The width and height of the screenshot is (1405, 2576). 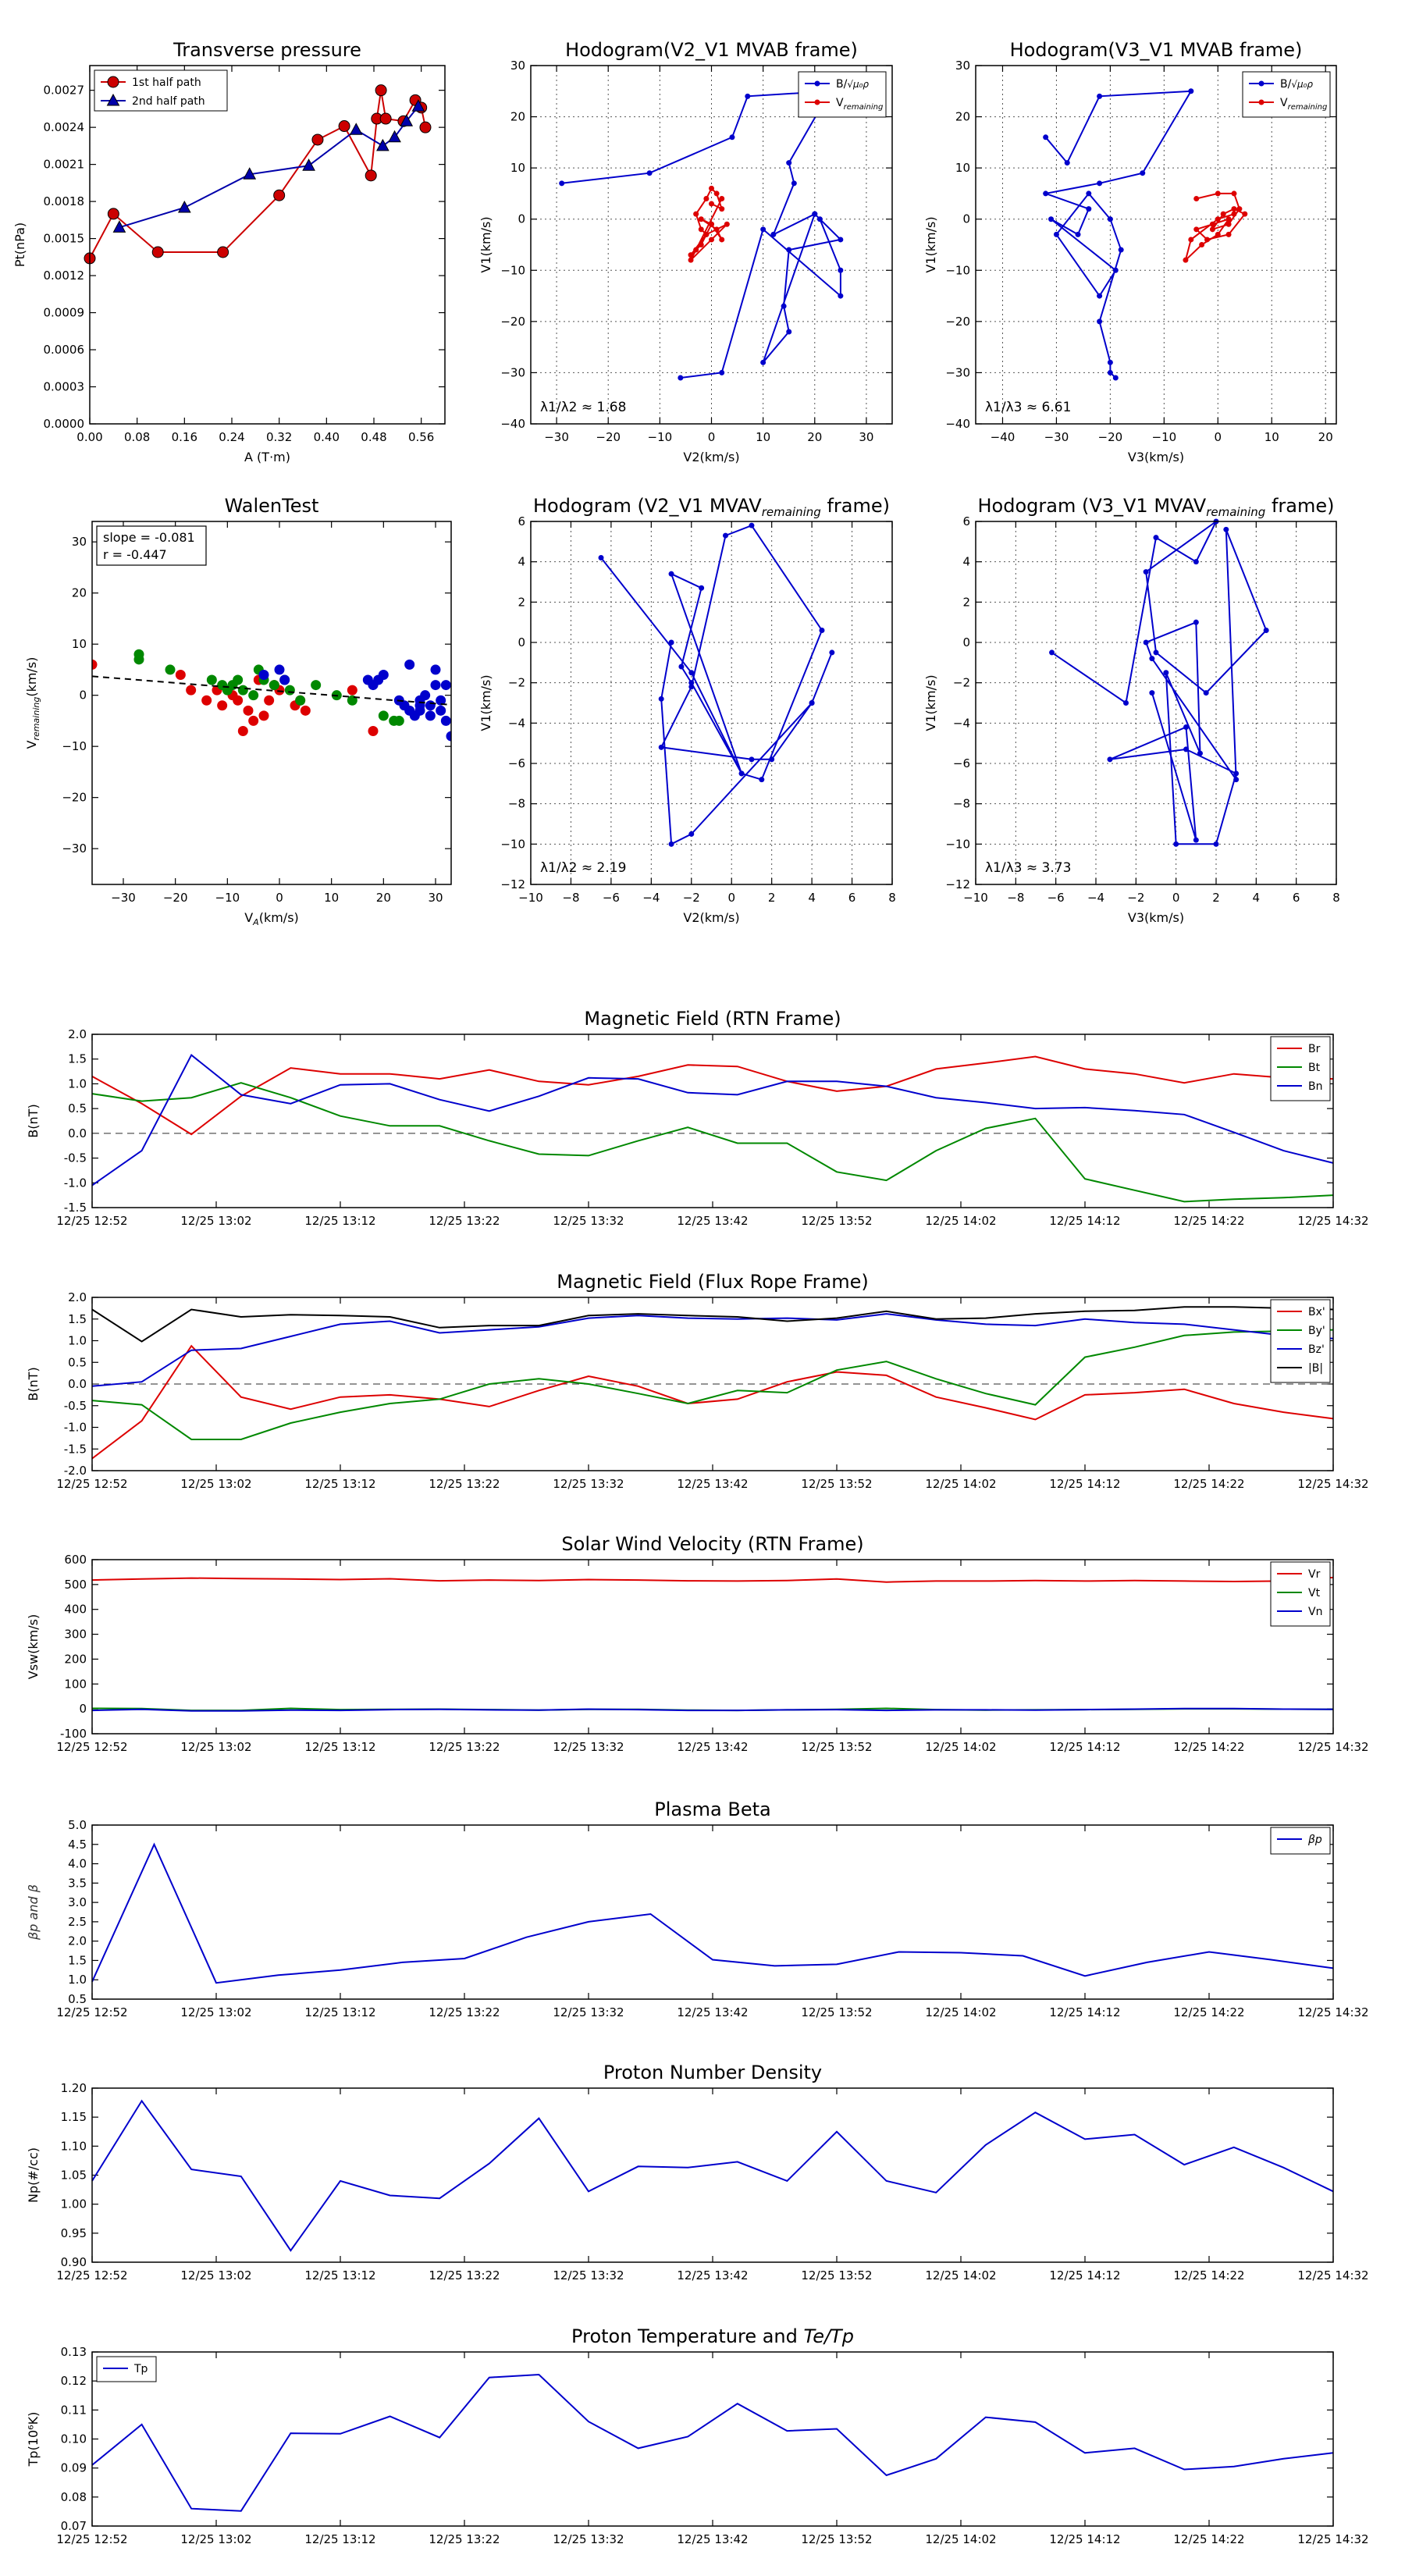 I want to click on y-tick-label: 0.0000, so click(x=64, y=424).